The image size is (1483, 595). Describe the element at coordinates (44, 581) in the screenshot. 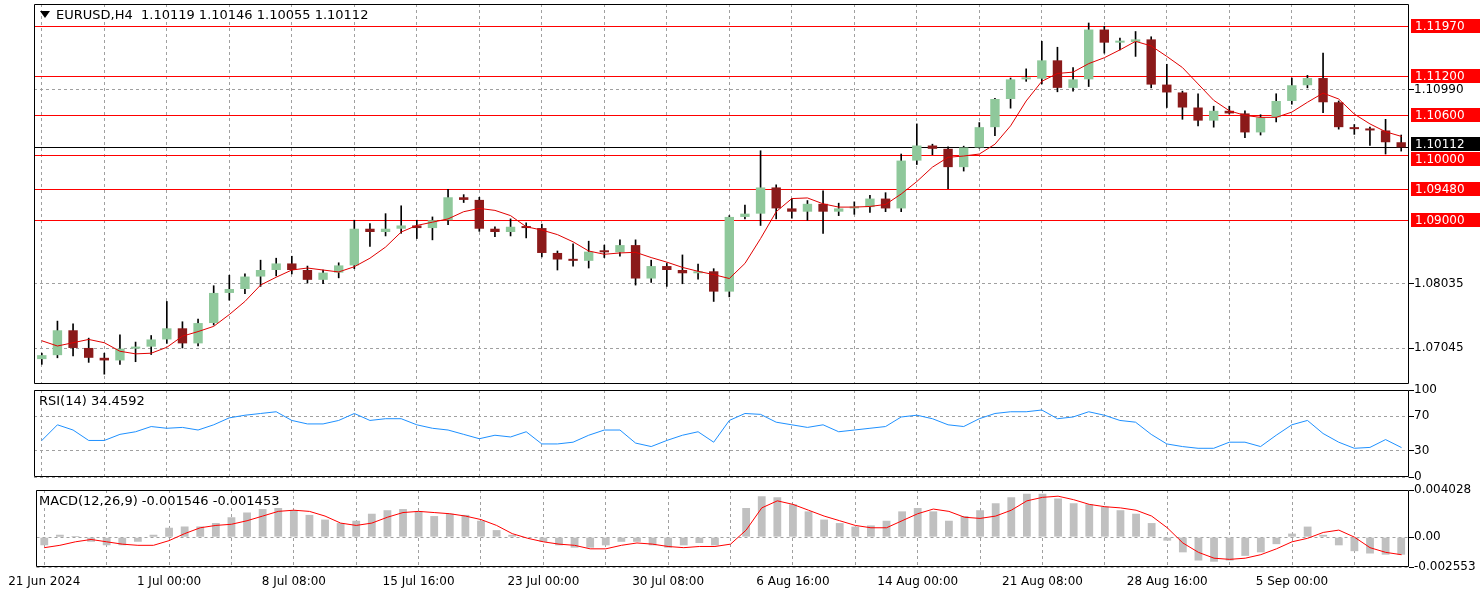

I see `x-tick-label: 21 Jun 2024` at that location.